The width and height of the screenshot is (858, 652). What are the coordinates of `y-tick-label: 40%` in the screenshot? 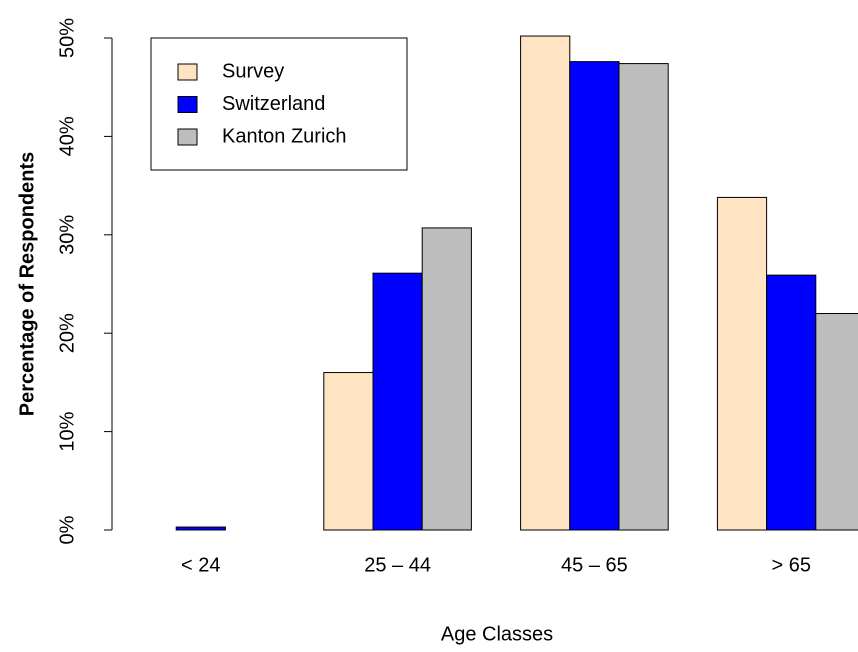 It's located at (67, 136).